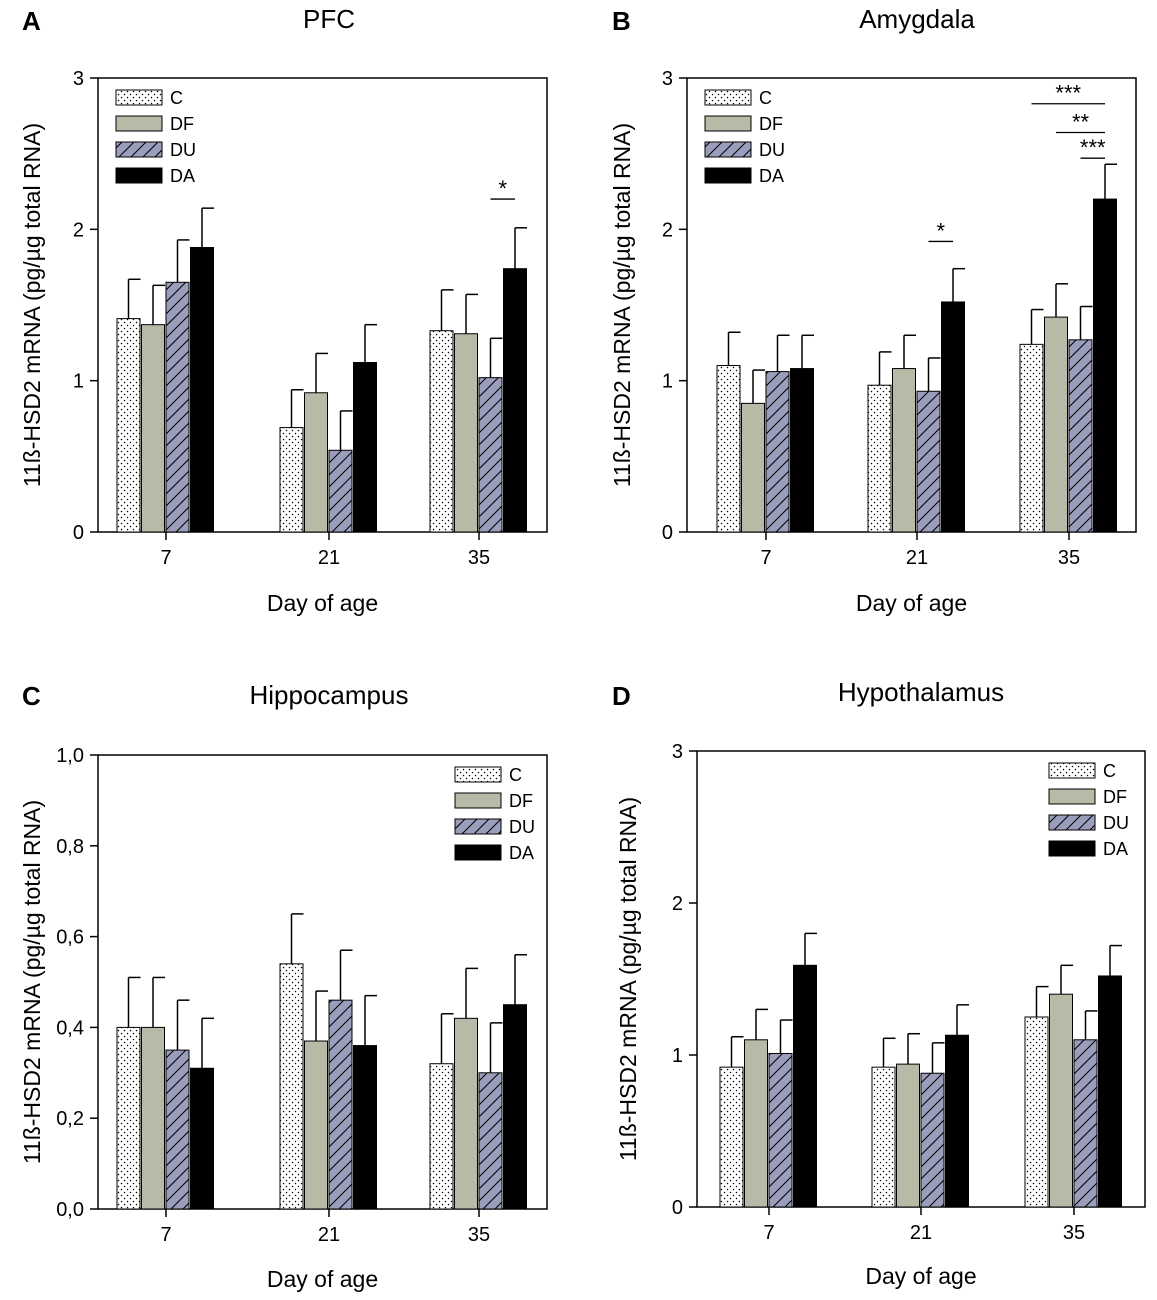  Describe the element at coordinates (31, 696) in the screenshot. I see `panel-letter: C` at that location.